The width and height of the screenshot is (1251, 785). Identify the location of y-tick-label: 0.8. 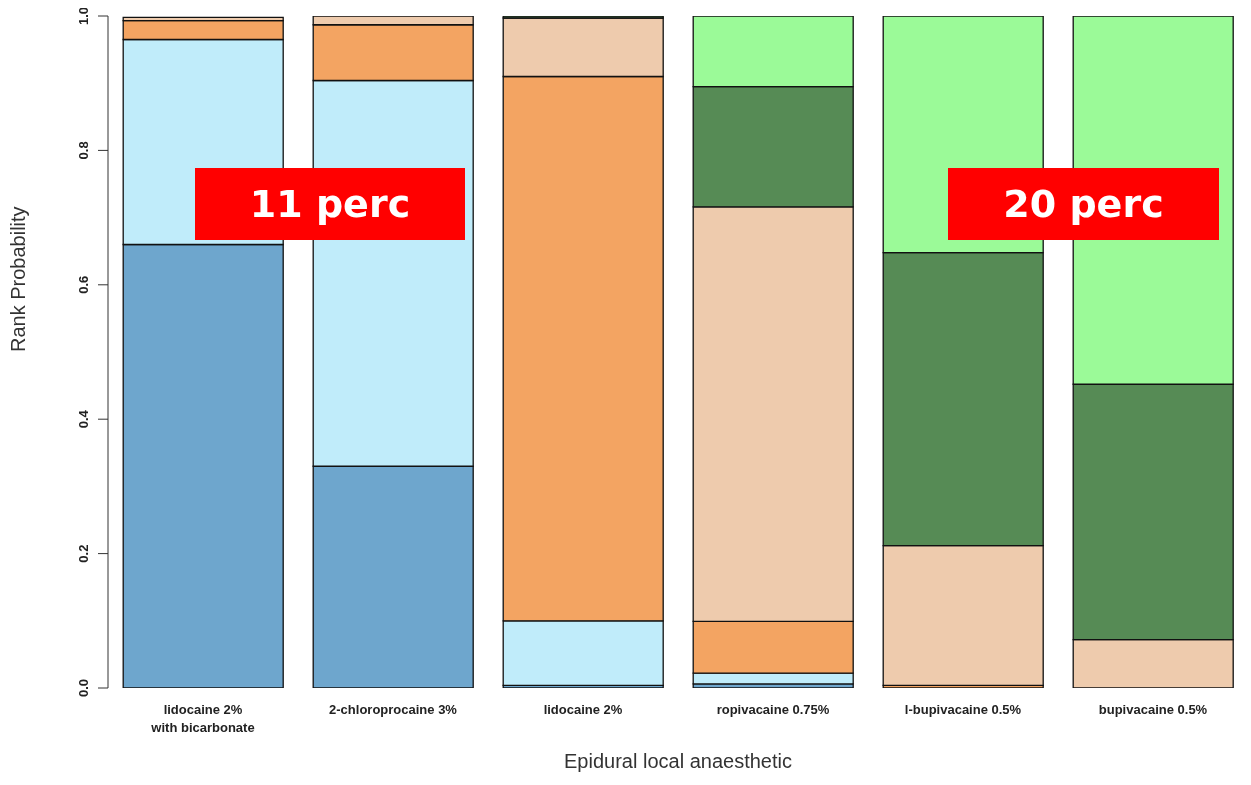
(83, 150).